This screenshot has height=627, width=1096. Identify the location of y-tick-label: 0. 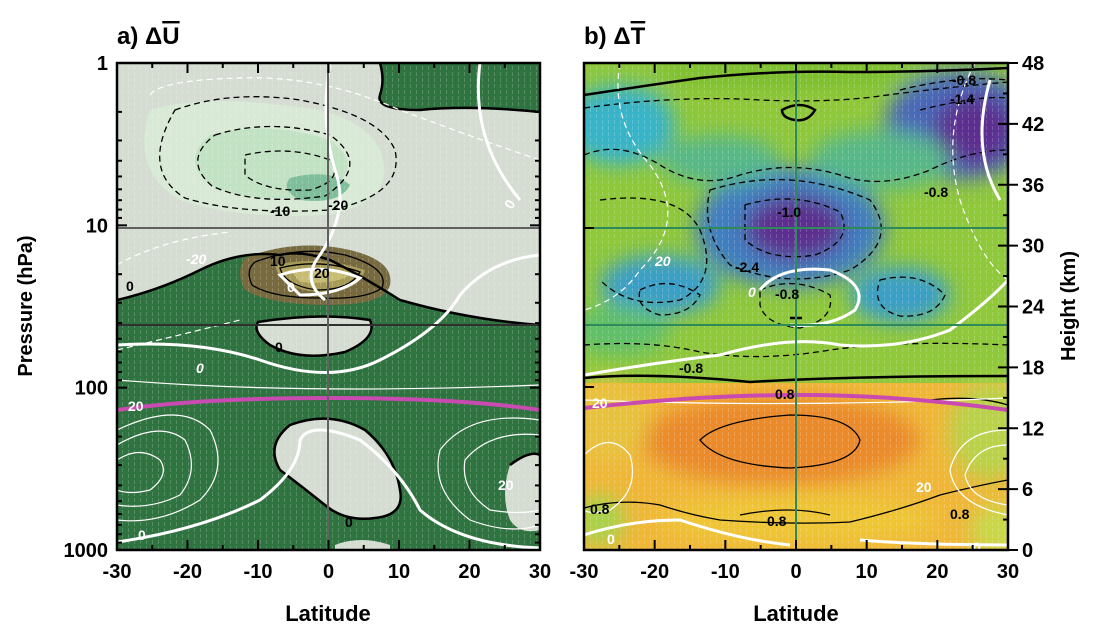
(1027, 551).